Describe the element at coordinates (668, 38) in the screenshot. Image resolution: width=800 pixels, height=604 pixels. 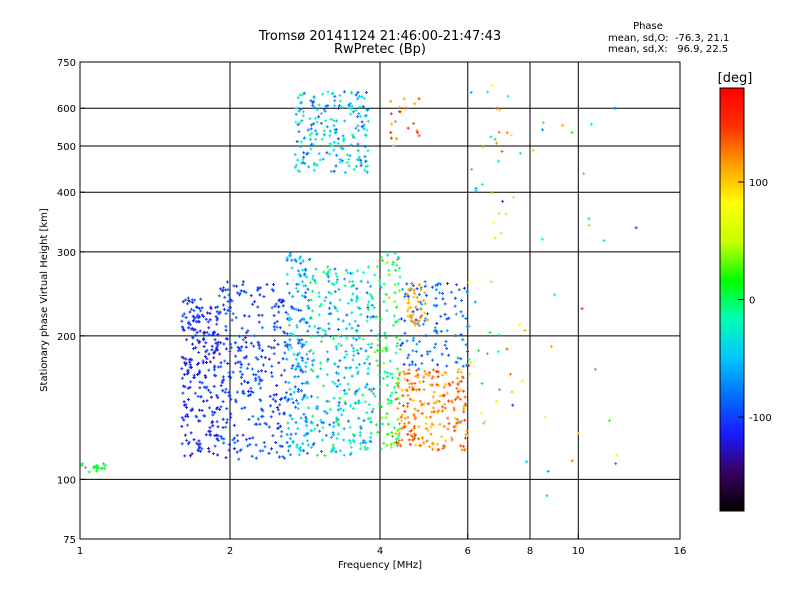
I see `stats-line-o: mean, sd,O: -76.3, 21.1` at that location.